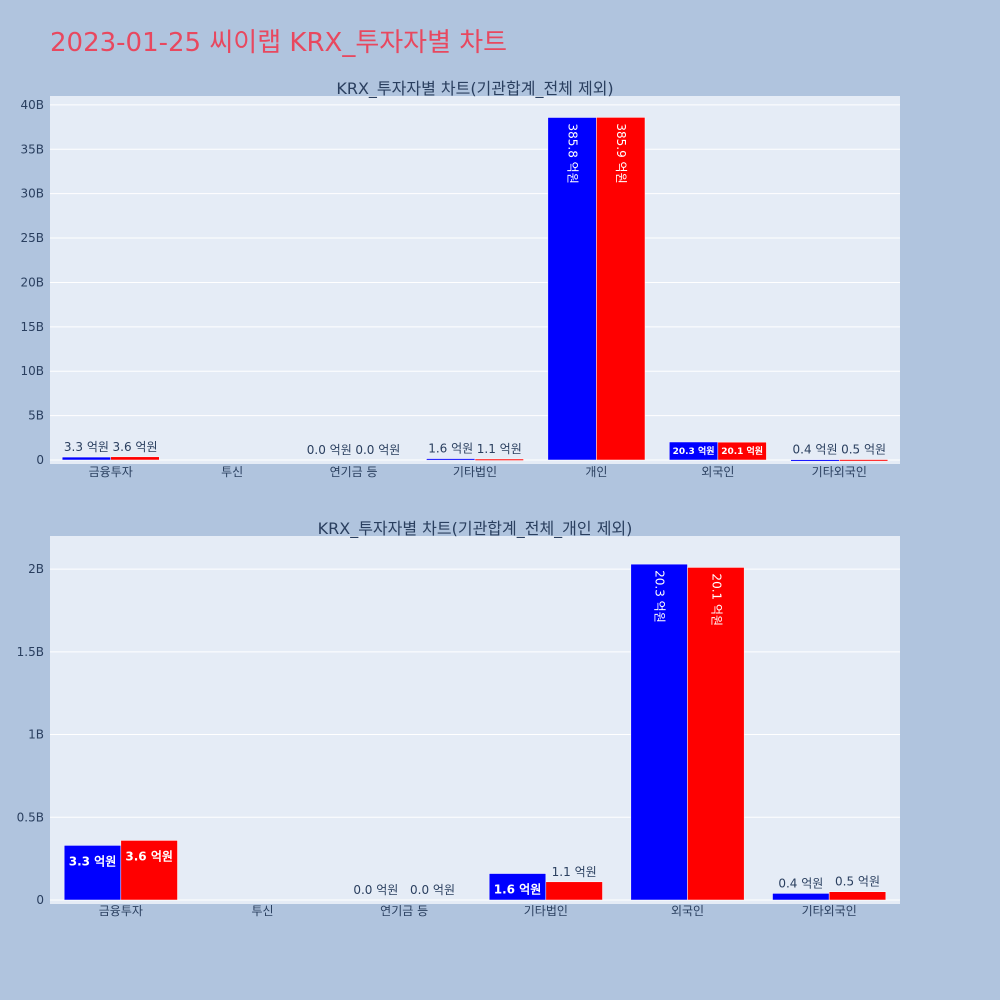 This screenshot has width=1000, height=1000. Describe the element at coordinates (36, 569) in the screenshot. I see `y-tick-label: 2B` at that location.